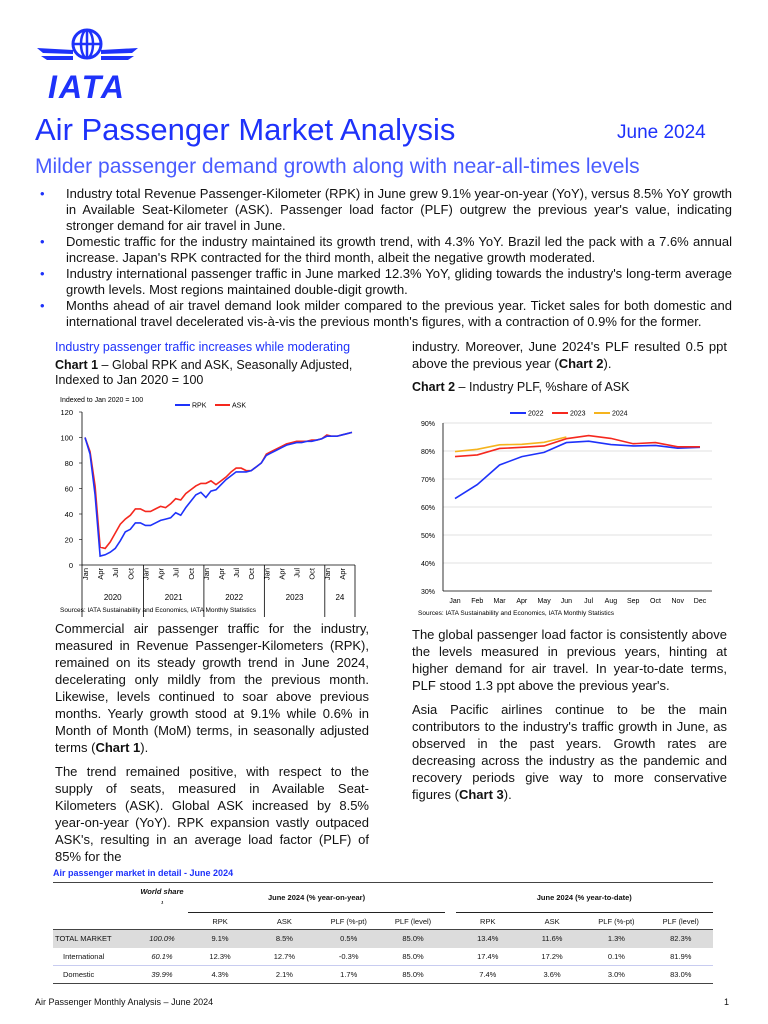 This screenshot has height=1024, width=768. Describe the element at coordinates (87, 84) in the screenshot. I see `svg-text: IATA` at that location.